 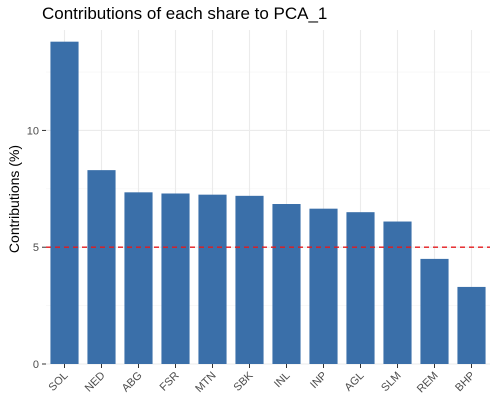 What do you see at coordinates (14, 199) in the screenshot?
I see `y-axis-title: Contributions (%)` at bounding box center [14, 199].